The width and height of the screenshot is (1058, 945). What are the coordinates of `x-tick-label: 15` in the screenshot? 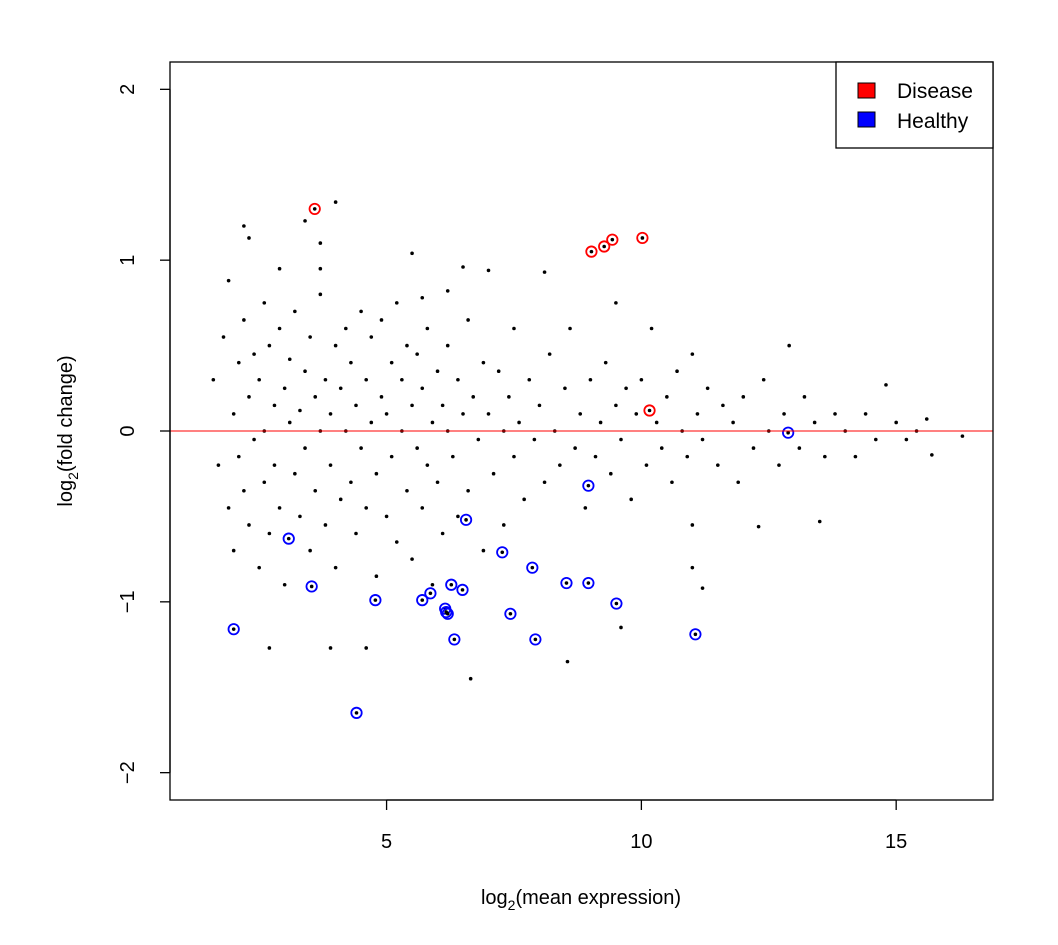 It's located at (896, 842).